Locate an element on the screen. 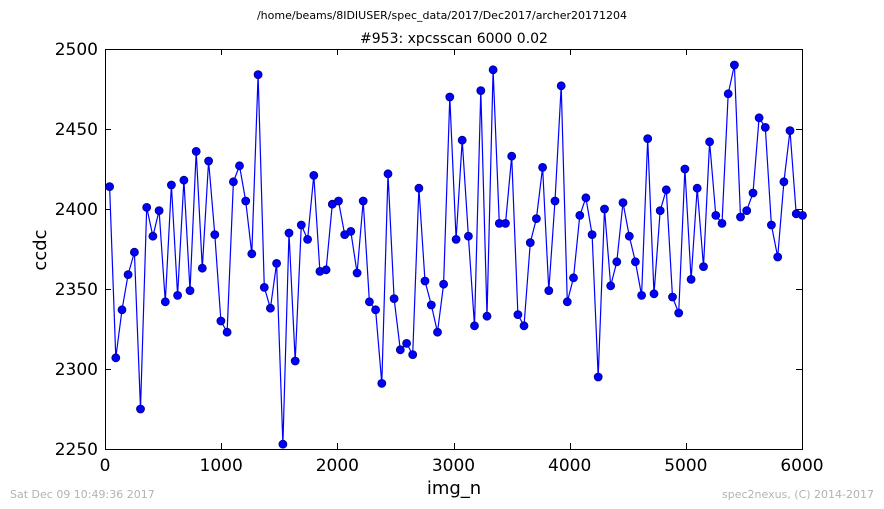 Image resolution: width=884 pixels, height=509 pixels. x-axis-label: img_n is located at coordinates (454, 488).